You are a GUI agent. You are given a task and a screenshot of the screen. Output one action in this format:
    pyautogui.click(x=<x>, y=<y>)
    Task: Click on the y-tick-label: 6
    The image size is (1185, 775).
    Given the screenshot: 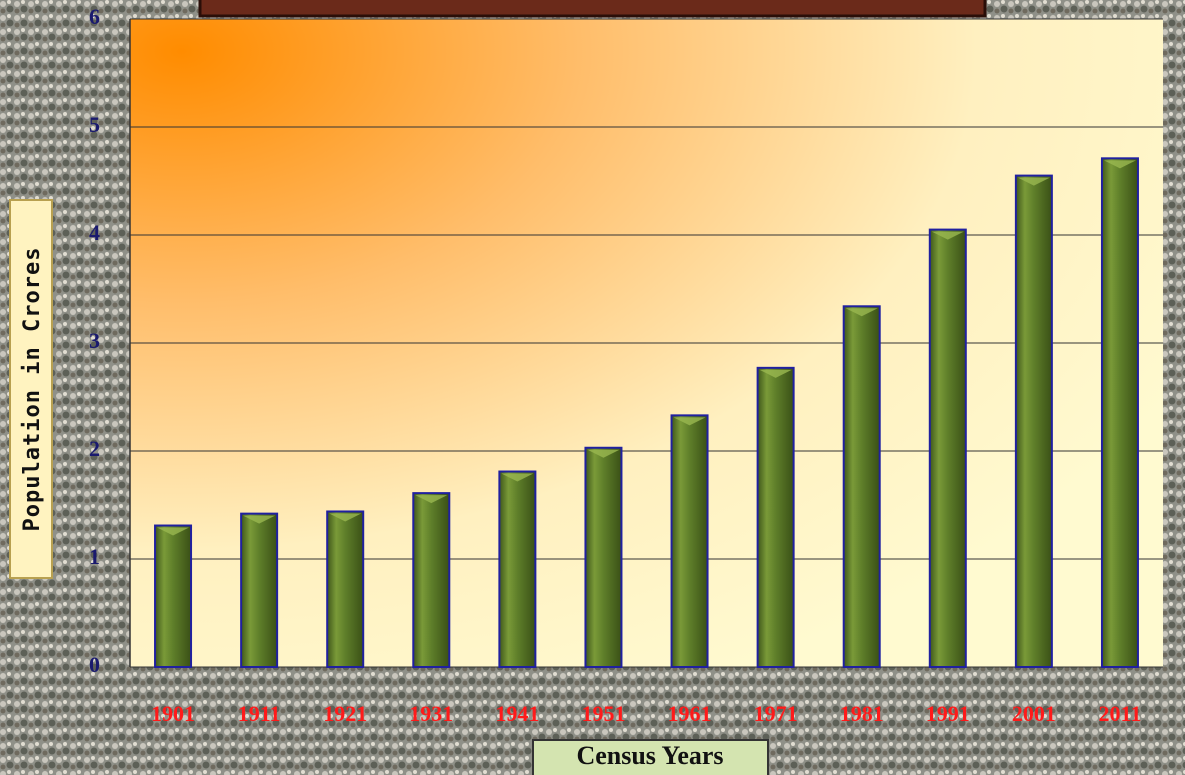 What is the action you would take?
    pyautogui.click(x=94, y=16)
    